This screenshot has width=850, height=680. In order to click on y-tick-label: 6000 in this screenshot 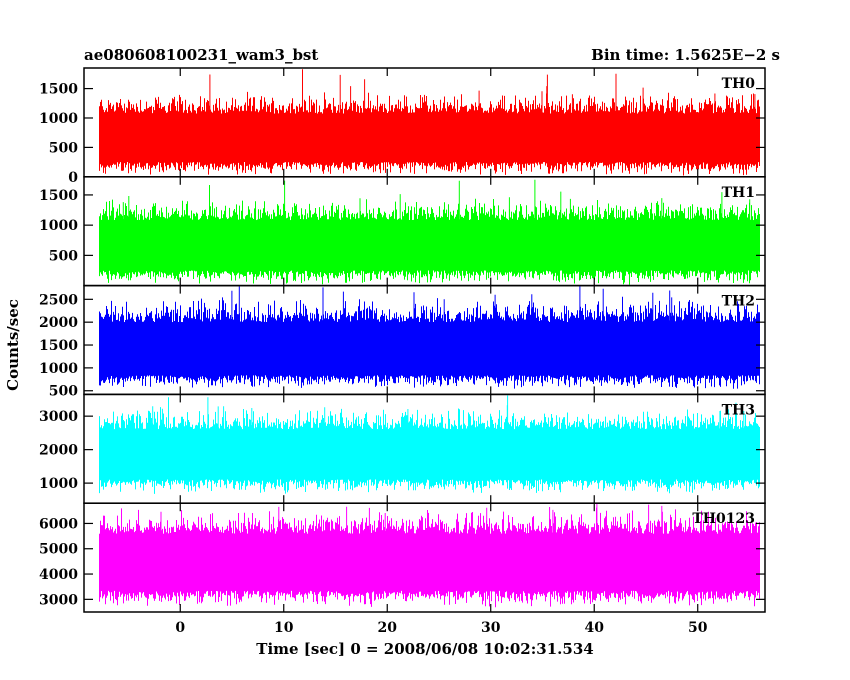, I will do `click(58, 524)`.